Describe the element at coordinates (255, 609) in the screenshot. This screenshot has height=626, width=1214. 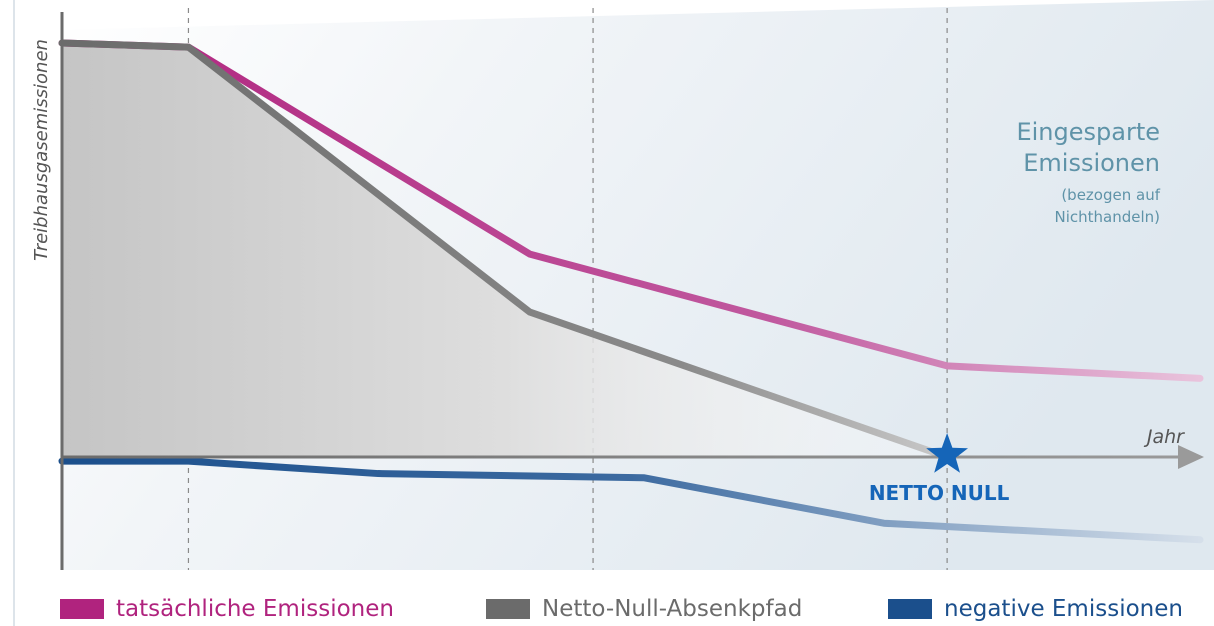
I see `legend-label-actual: tatsächliche Emissionen` at that location.